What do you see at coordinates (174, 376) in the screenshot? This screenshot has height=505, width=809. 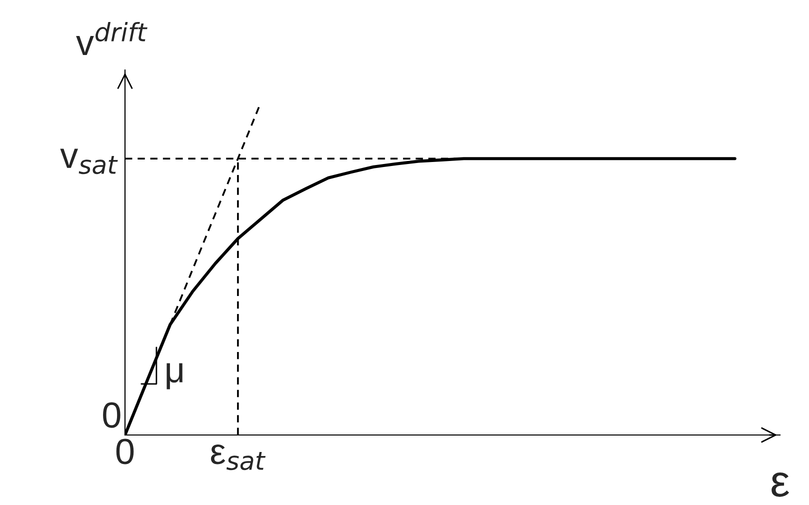 I see `annotation: μ` at bounding box center [174, 376].